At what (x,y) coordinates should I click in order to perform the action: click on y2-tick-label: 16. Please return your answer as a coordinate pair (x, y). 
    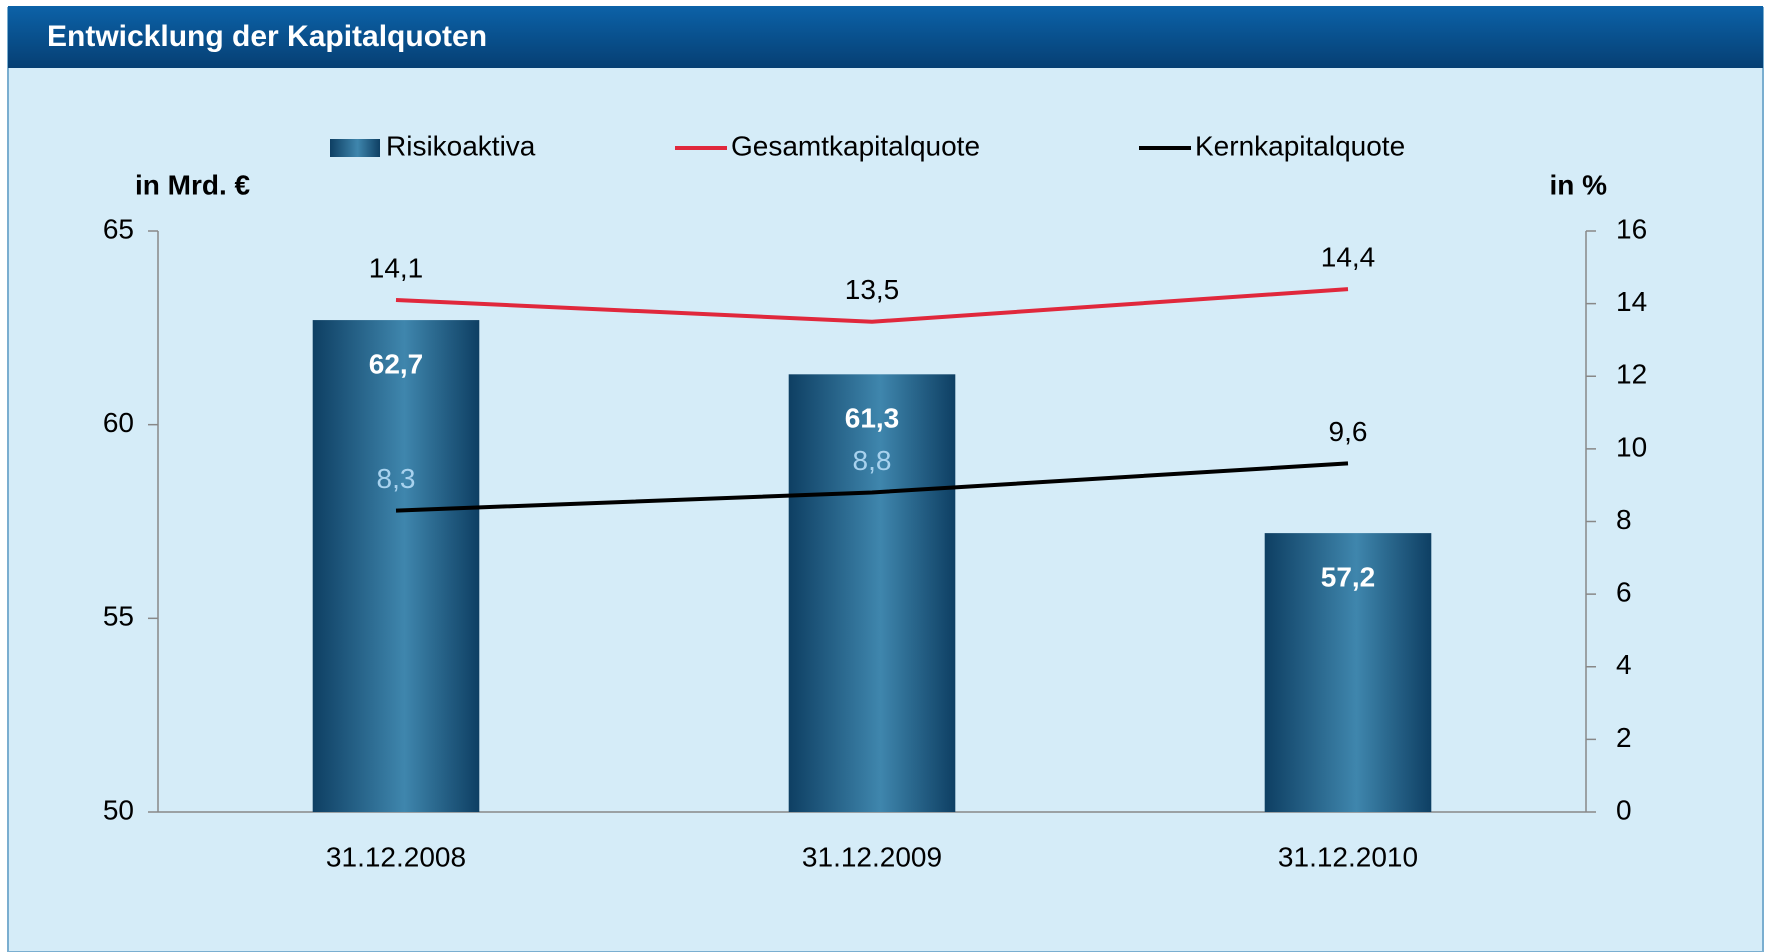
    Looking at the image, I should click on (1631, 228).